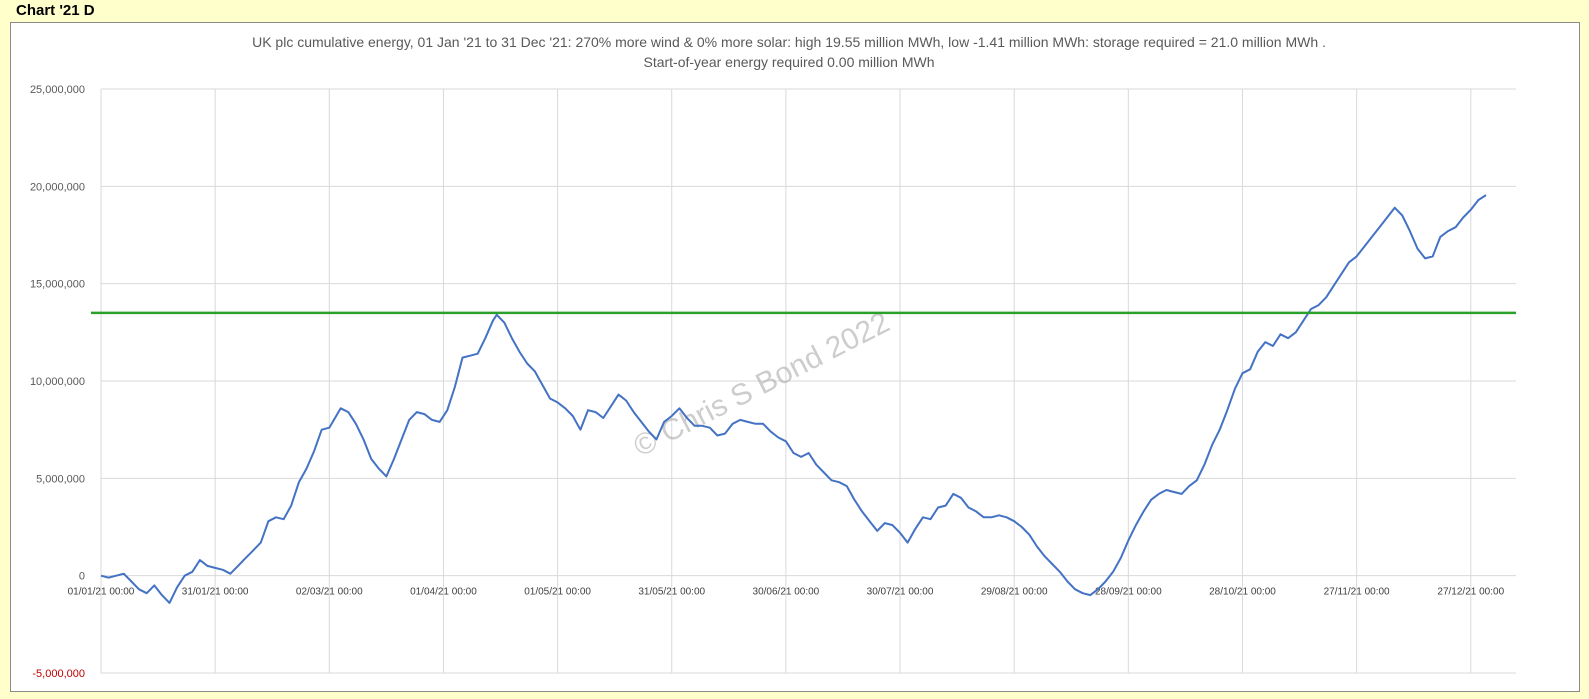  Describe the element at coordinates (101, 592) in the screenshot. I see `x-tick-label: 01/01/21 00:00` at that location.